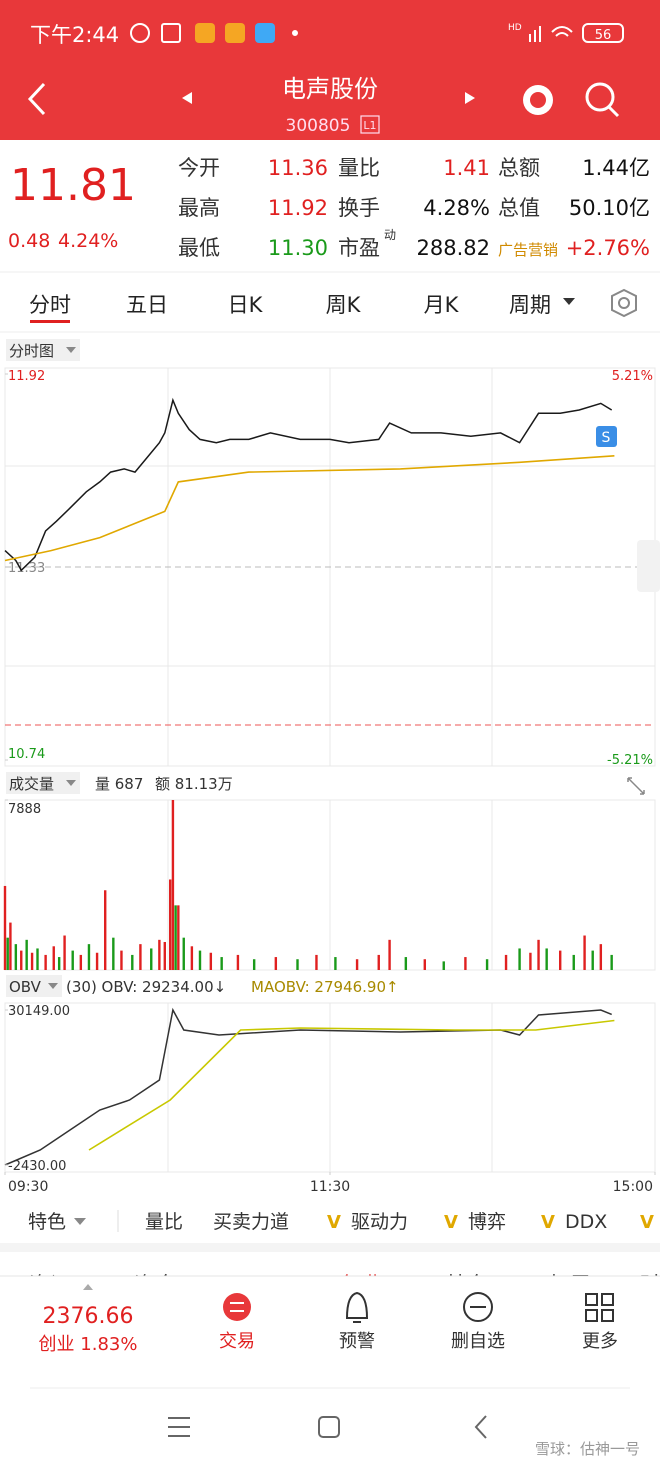 The height and width of the screenshot is (1467, 660). I want to click on s-marker, so click(606, 436).